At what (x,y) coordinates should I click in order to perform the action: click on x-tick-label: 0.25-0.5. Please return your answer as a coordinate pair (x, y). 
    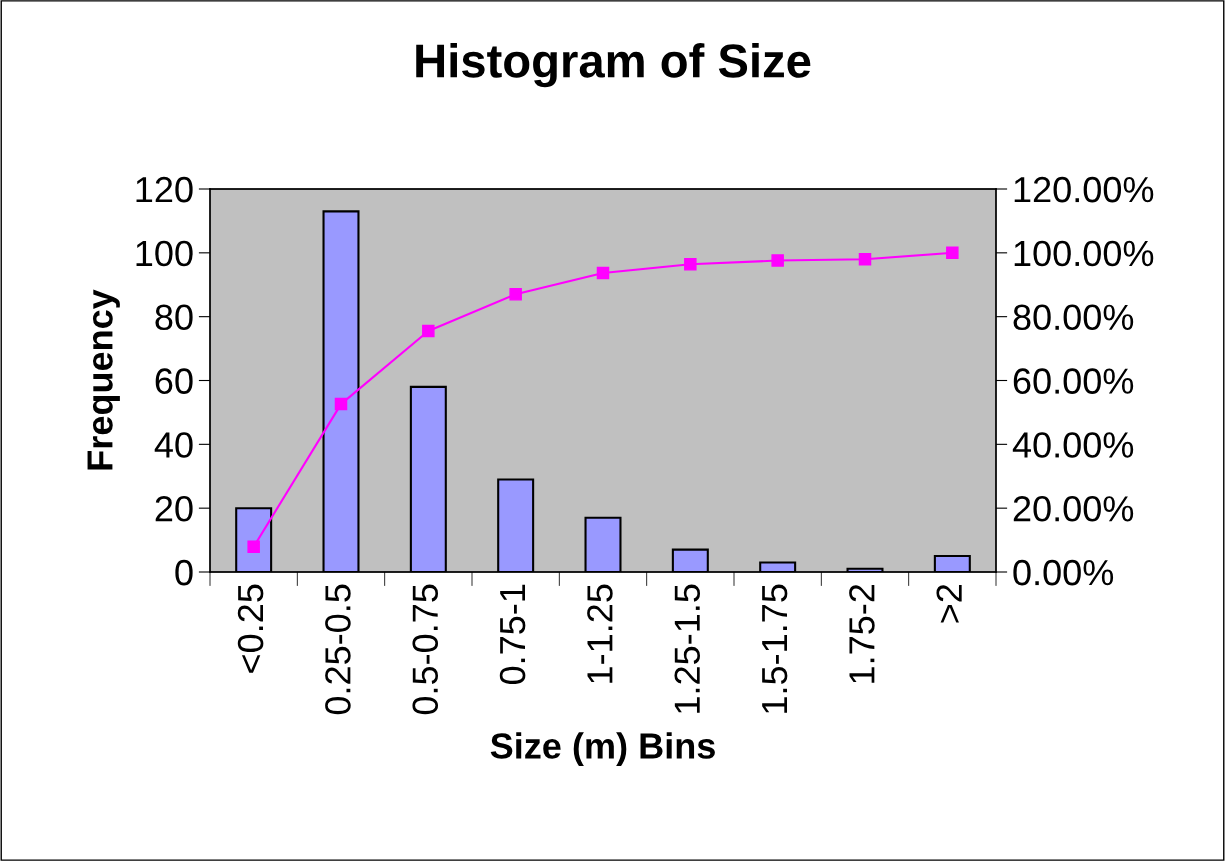
    Looking at the image, I should click on (338, 649).